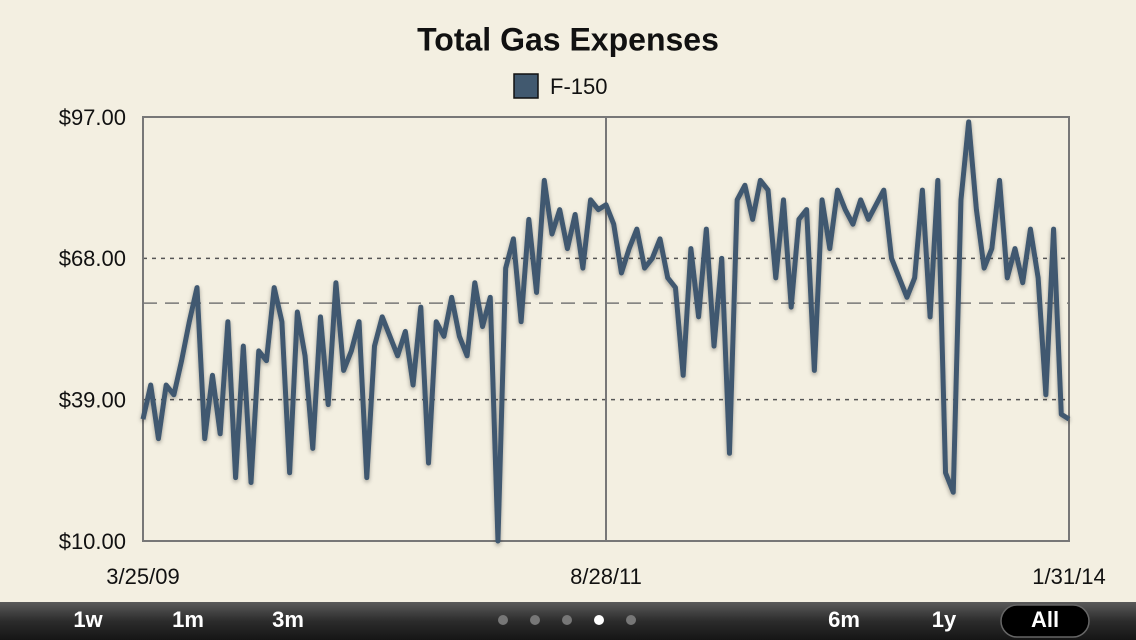 The image size is (1136, 640). Describe the element at coordinates (188, 619) in the screenshot. I see `toolbar-button: 1m` at that location.